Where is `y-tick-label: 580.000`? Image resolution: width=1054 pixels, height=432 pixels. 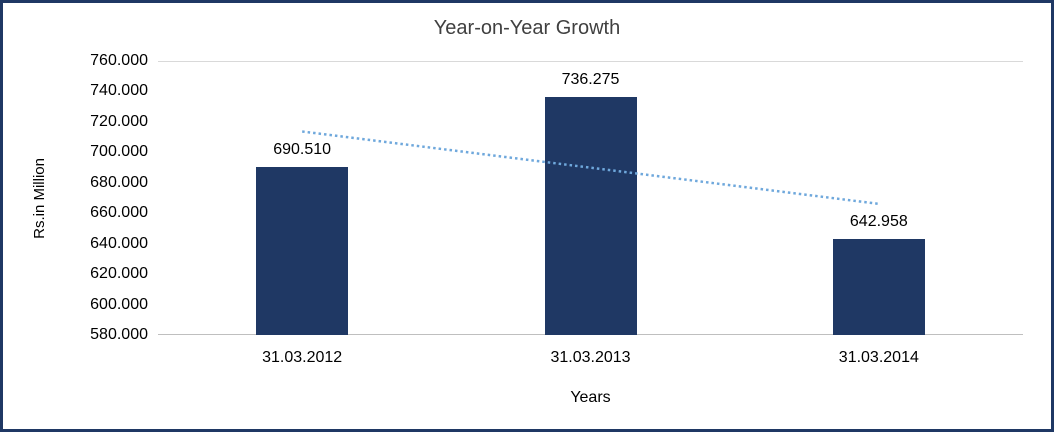 y-tick-label: 580.000 is located at coordinates (119, 334).